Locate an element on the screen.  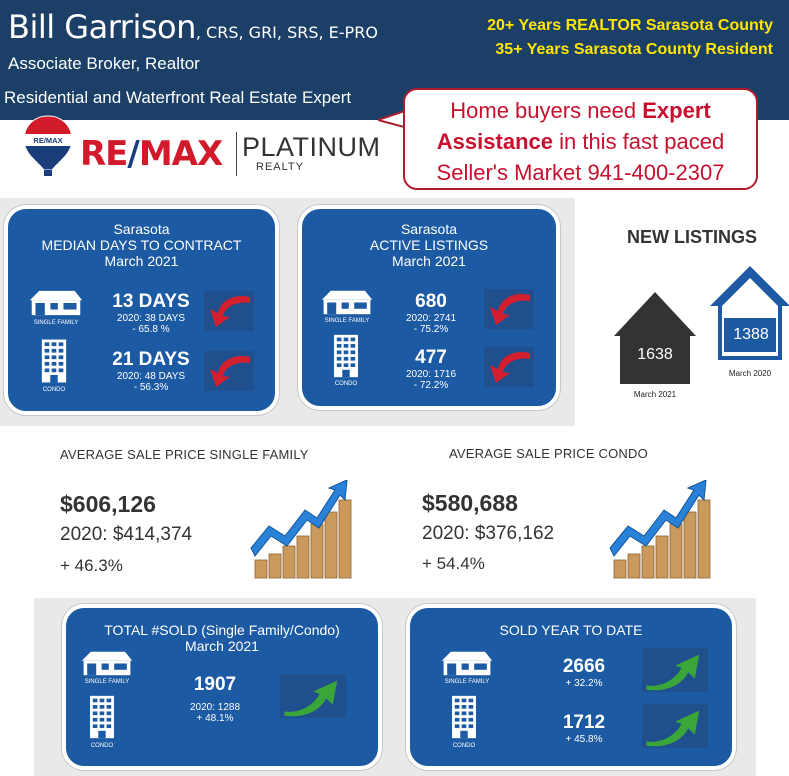
stat-value: 1712 is located at coordinates (584, 722).